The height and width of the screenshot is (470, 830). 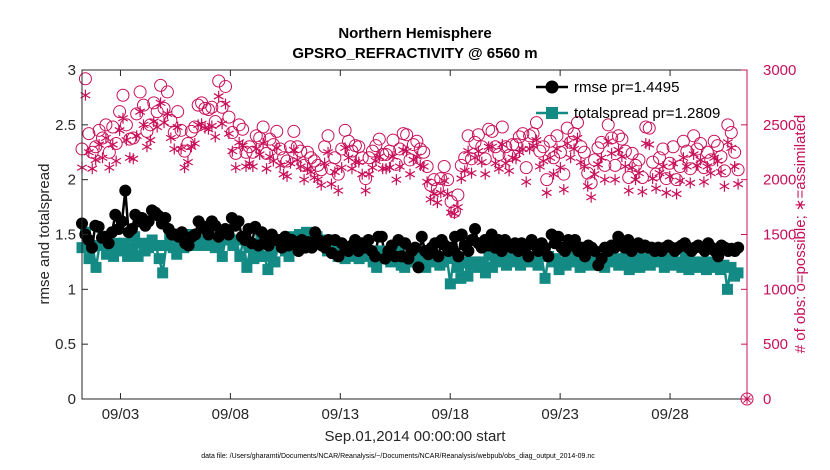 What do you see at coordinates (767, 399) in the screenshot?
I see `y2-tick-label: 0` at bounding box center [767, 399].